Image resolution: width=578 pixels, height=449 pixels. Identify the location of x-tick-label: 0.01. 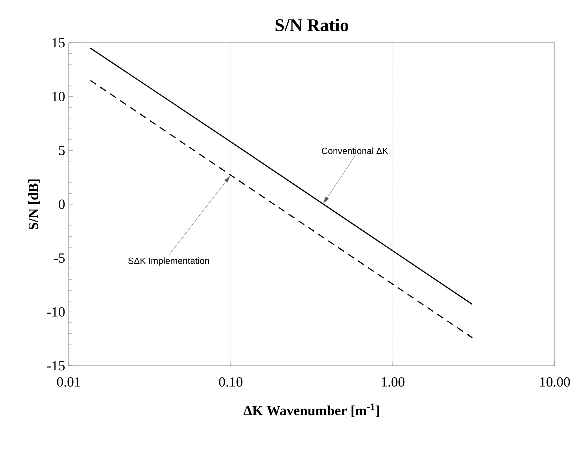
(68, 382).